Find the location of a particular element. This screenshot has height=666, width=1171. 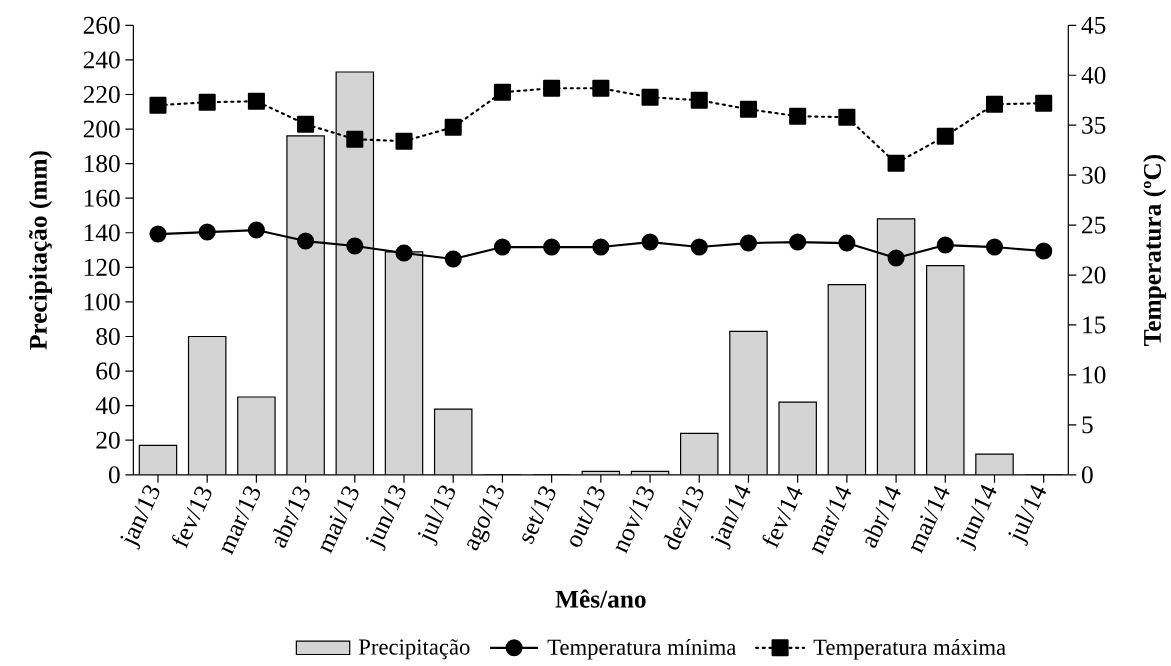

y-tick-label: 0 is located at coordinates (114, 475).